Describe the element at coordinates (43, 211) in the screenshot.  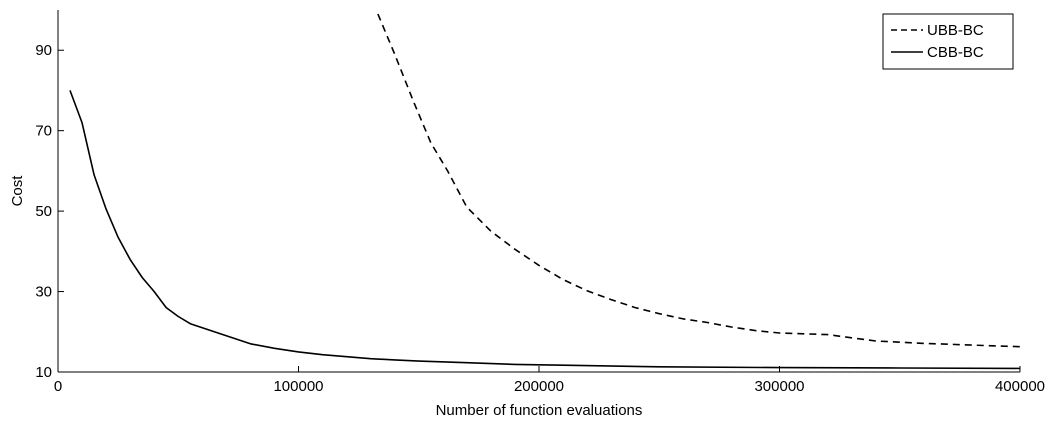
I see `y-tick-label: 50` at that location.